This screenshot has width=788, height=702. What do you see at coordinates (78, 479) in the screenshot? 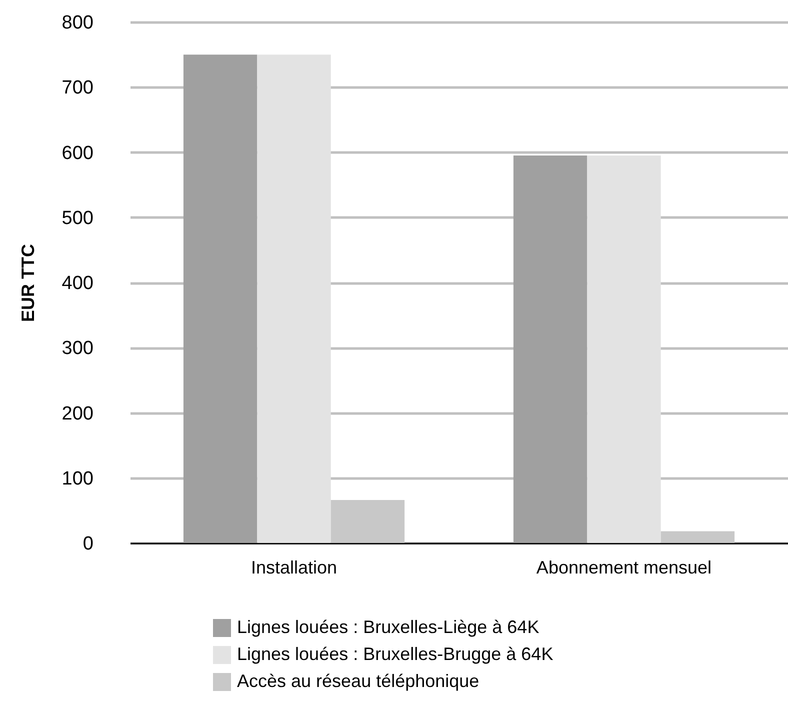
I see `y-tick-label: 100` at bounding box center [78, 479].